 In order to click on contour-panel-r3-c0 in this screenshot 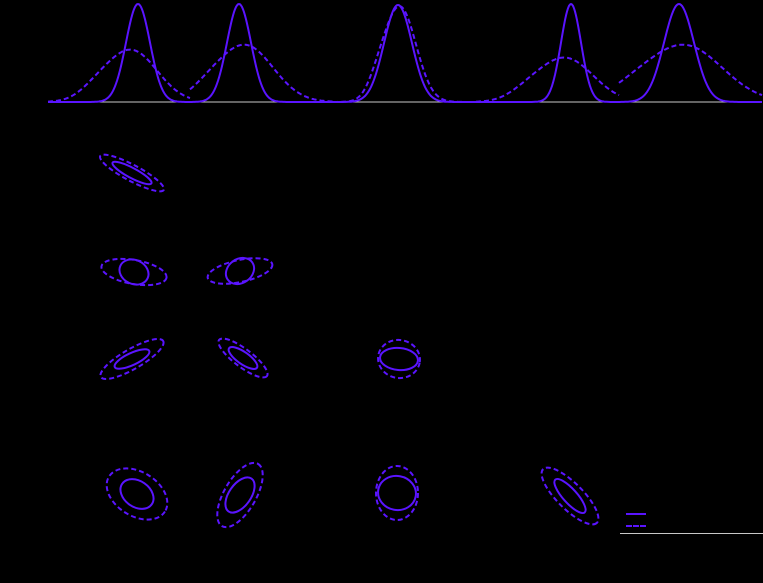, I will do `click(132, 359)`.